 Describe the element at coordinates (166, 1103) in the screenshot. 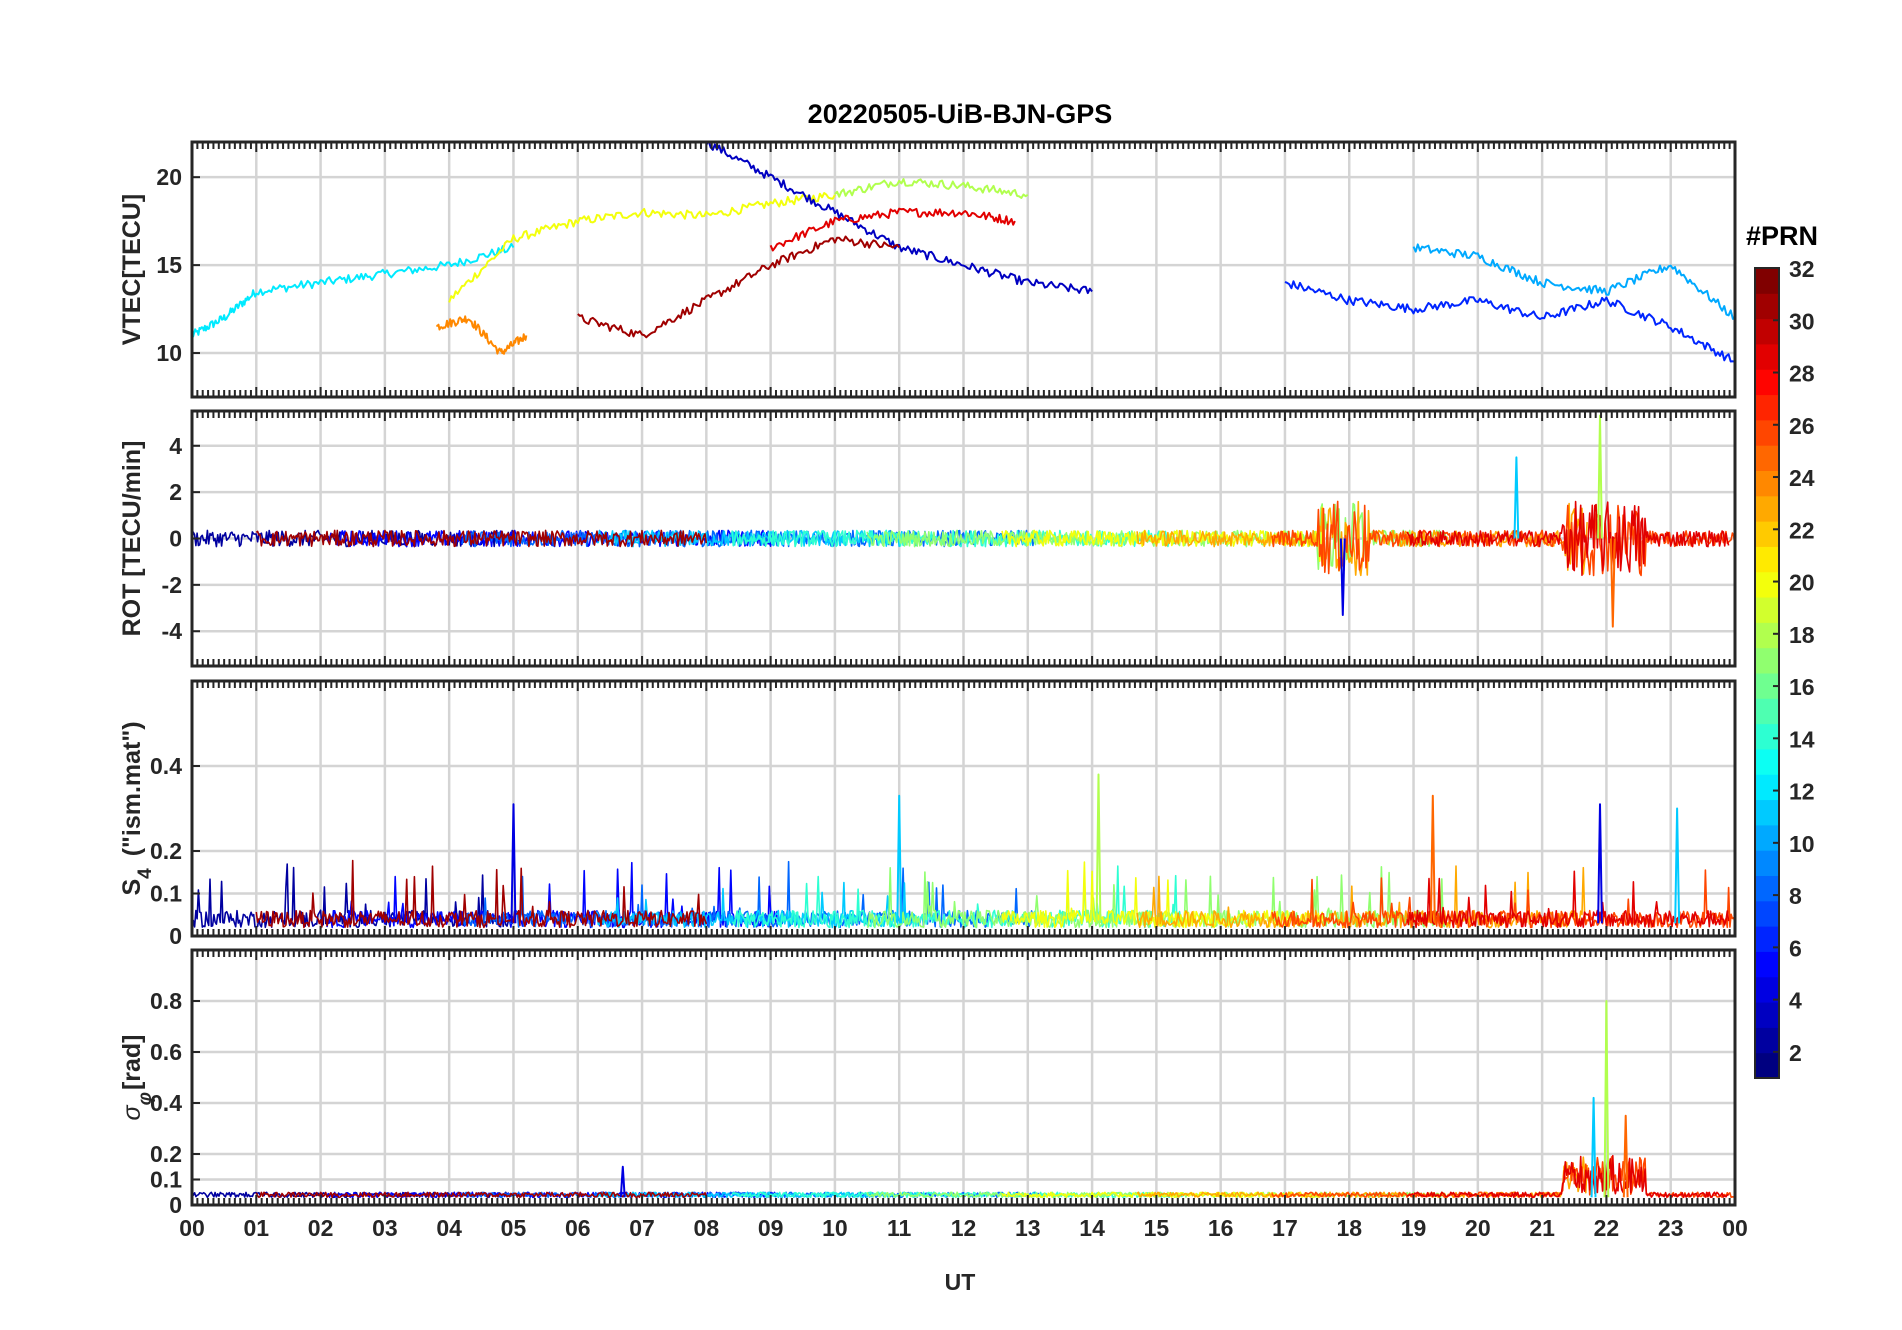

I see `sigma_phi-ytick-label: 0.4` at that location.